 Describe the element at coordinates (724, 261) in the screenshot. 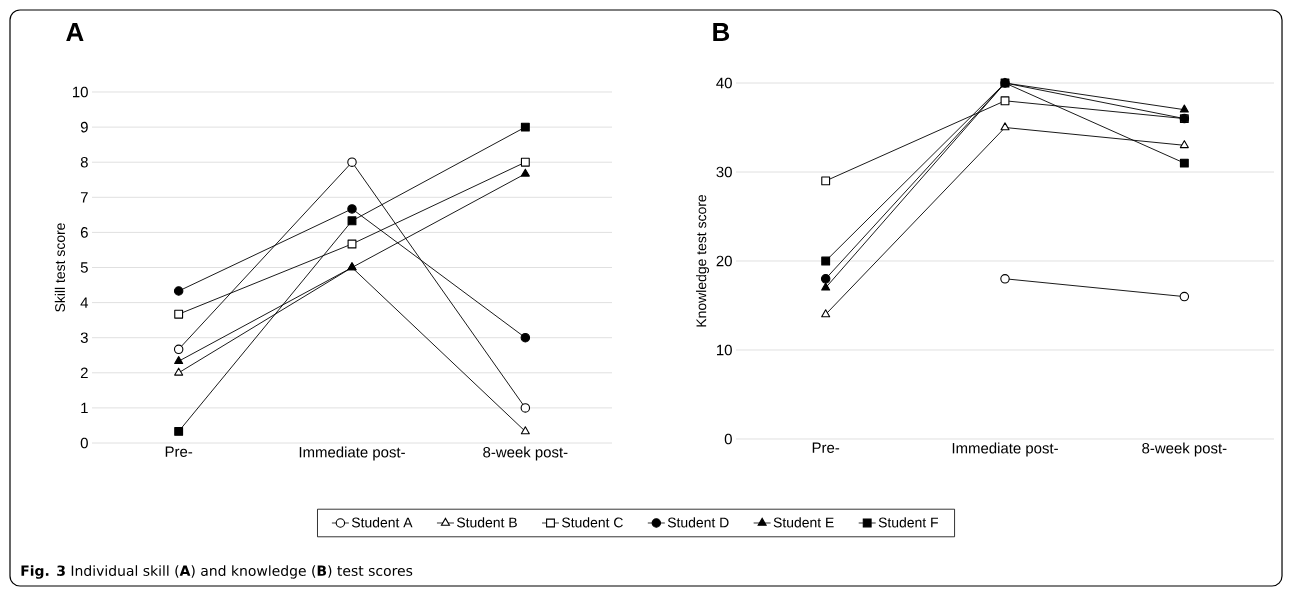

I see `y-tick-label: 20` at that location.